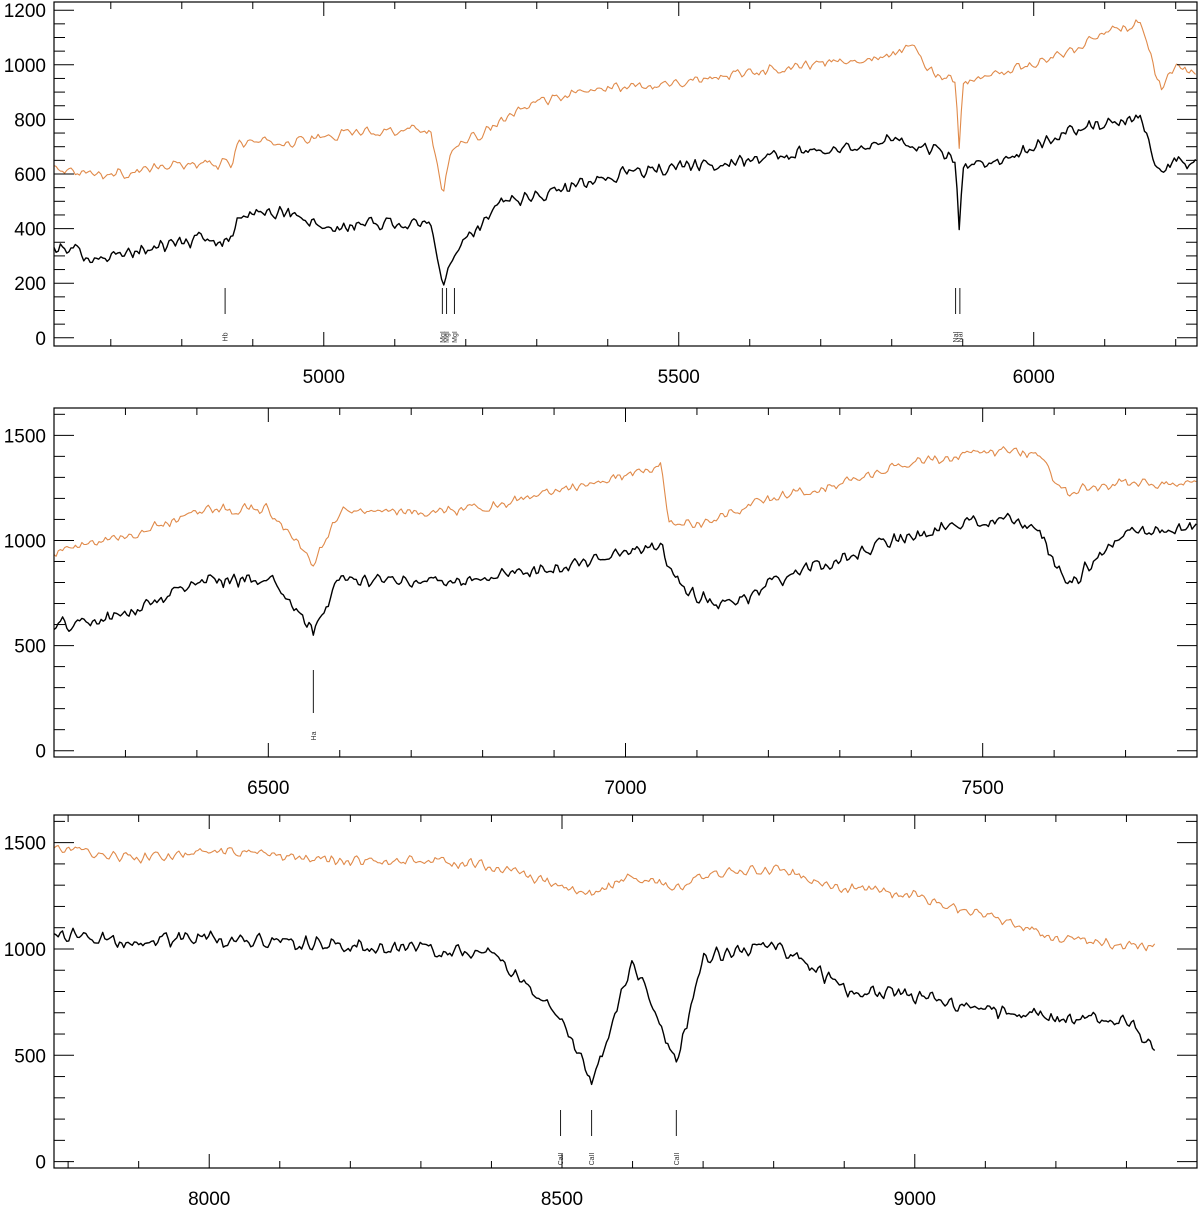 This screenshot has width=1200, height=1206. I want to click on x-tick-label: 6500, so click(268, 788).